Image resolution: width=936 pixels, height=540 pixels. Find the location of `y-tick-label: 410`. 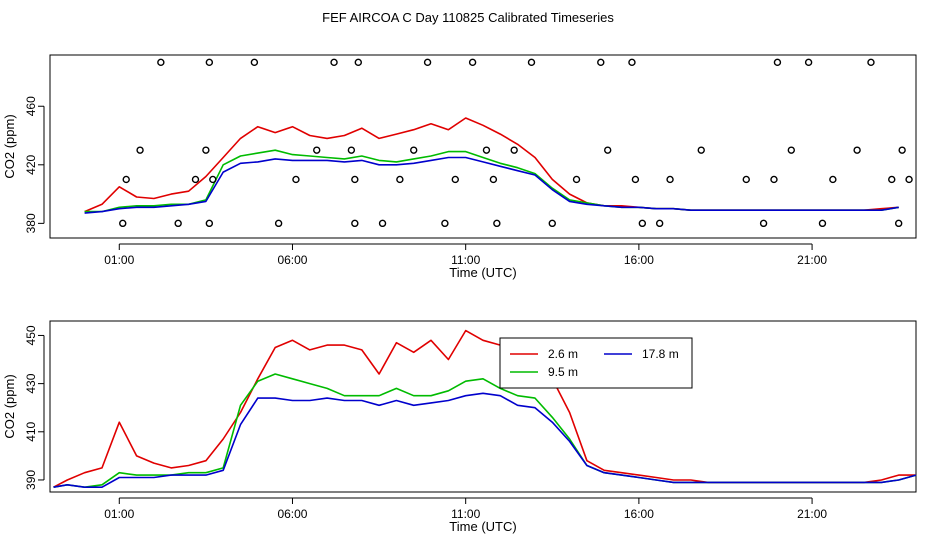

y-tick-label: 410 is located at coordinates (31, 431).